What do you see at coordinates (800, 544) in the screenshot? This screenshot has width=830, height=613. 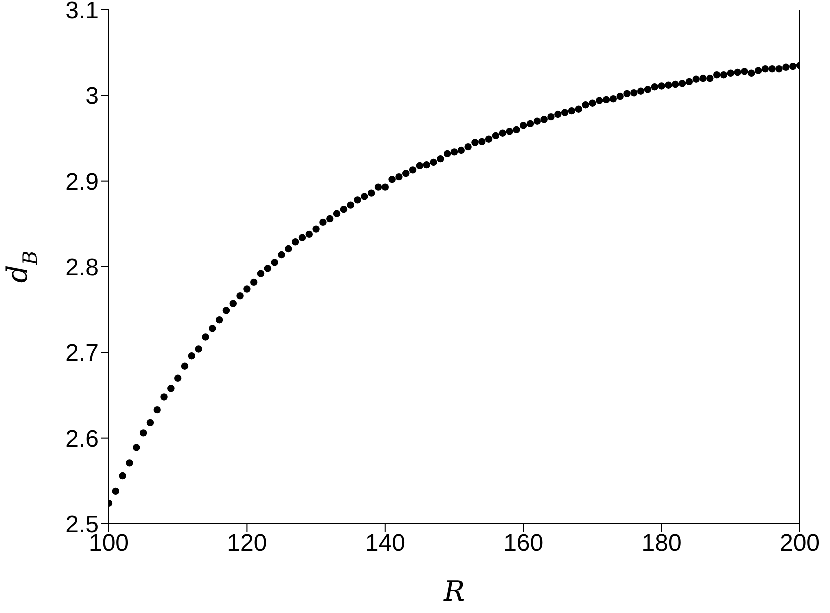 I see `x-tick-label: 200` at bounding box center [800, 544].